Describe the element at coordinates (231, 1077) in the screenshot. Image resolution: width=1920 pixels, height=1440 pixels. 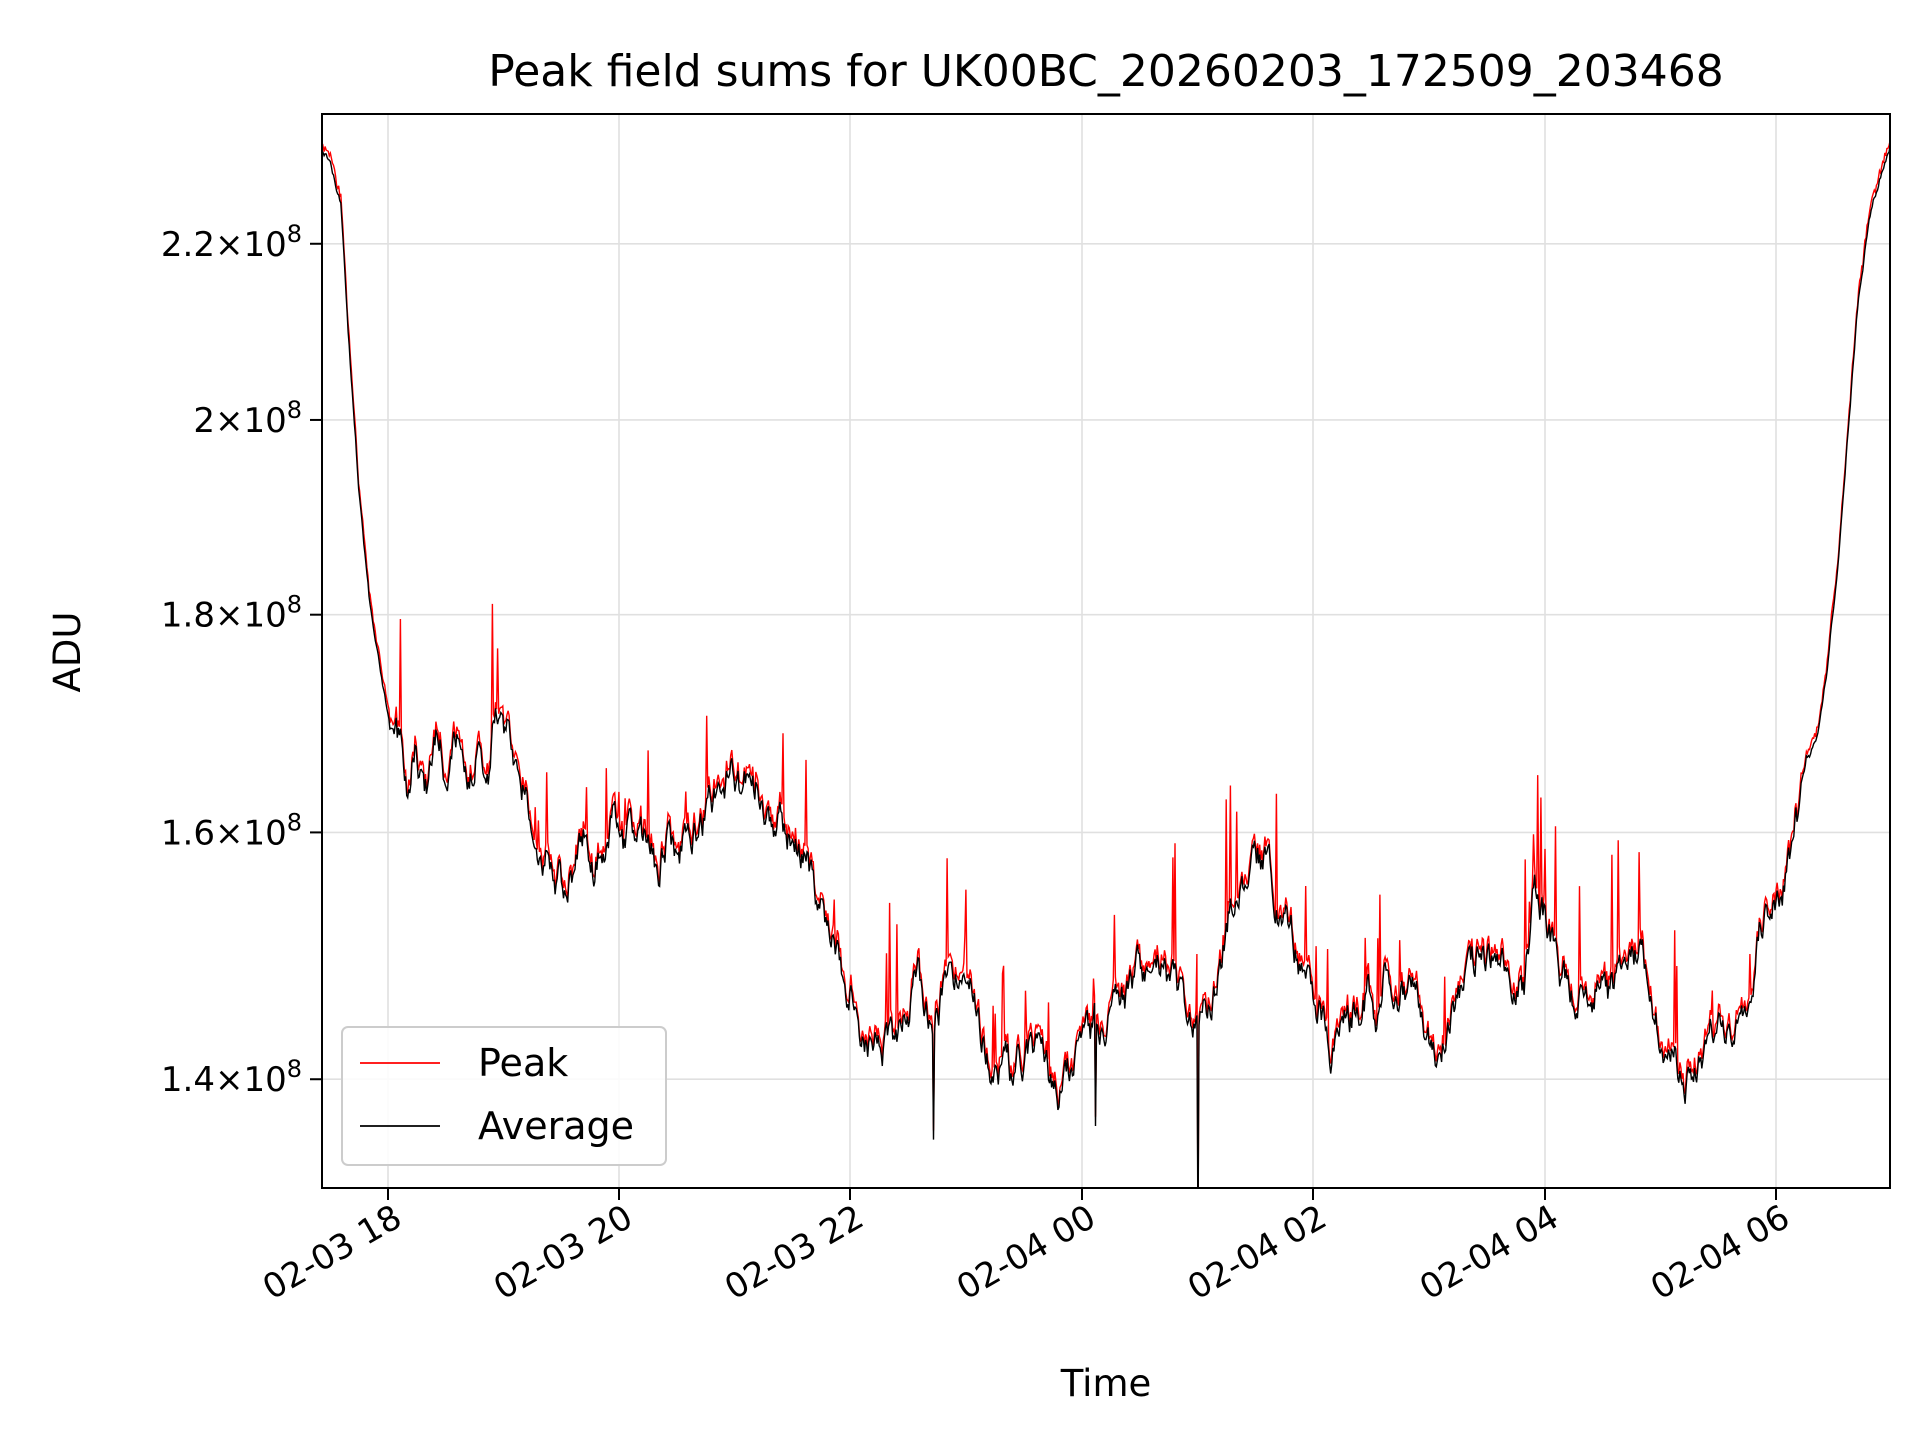
I see `y-tick-label: 1.4×108` at that location.